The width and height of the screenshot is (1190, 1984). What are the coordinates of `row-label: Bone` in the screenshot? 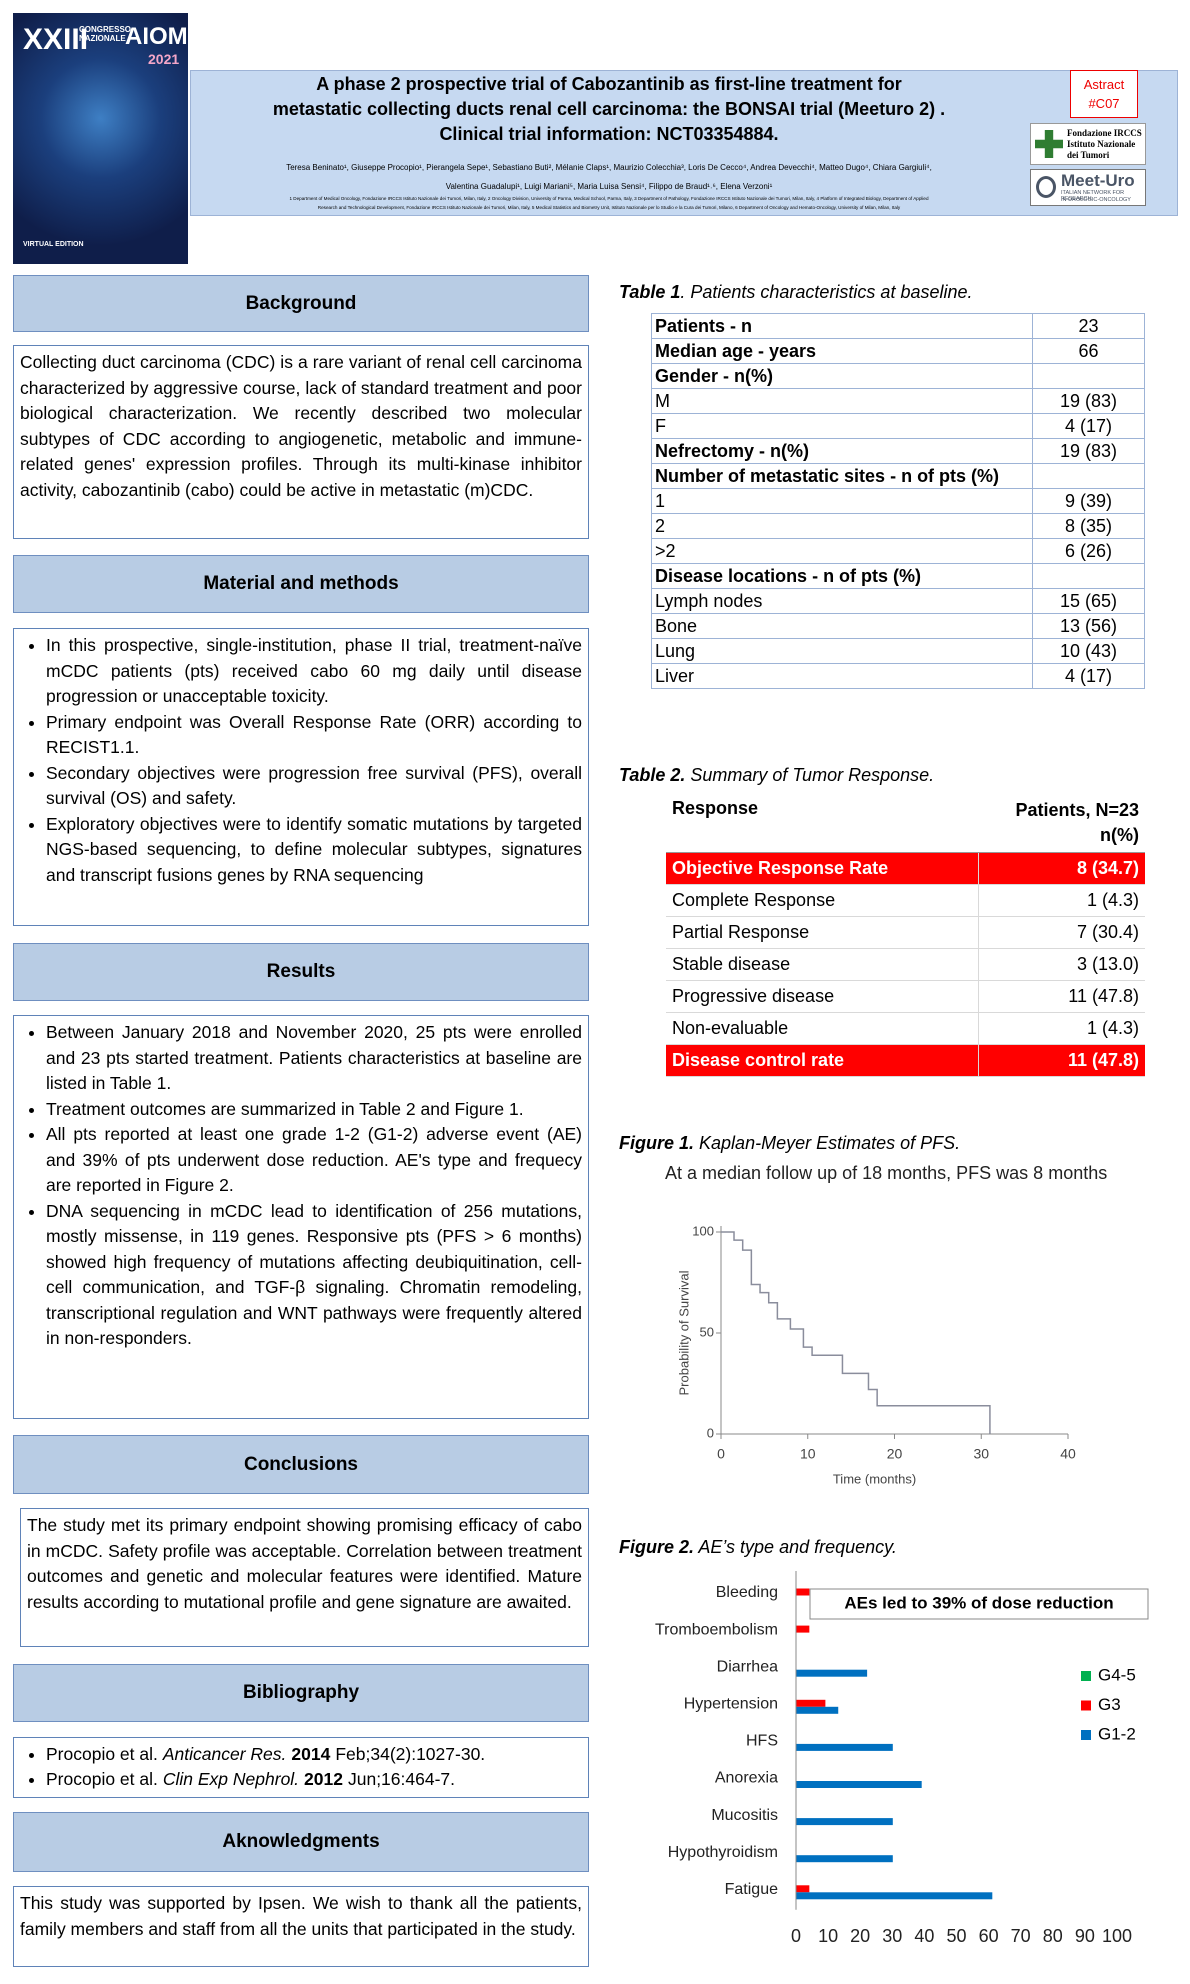 It's located at (842, 626).